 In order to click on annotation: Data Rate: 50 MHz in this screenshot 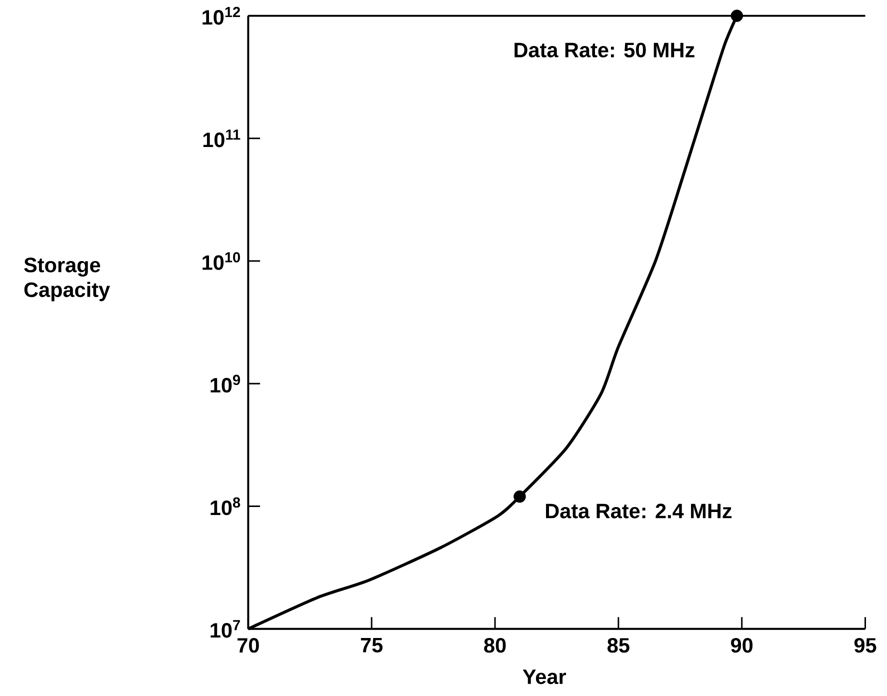, I will do `click(604, 50)`.